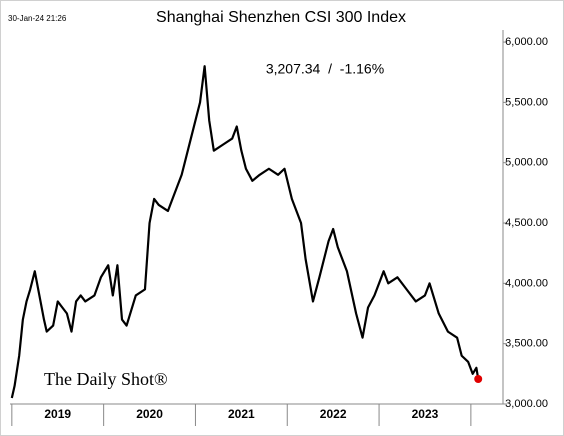  What do you see at coordinates (526, 404) in the screenshot?
I see `y-tick-label: 3,000.00` at bounding box center [526, 404].